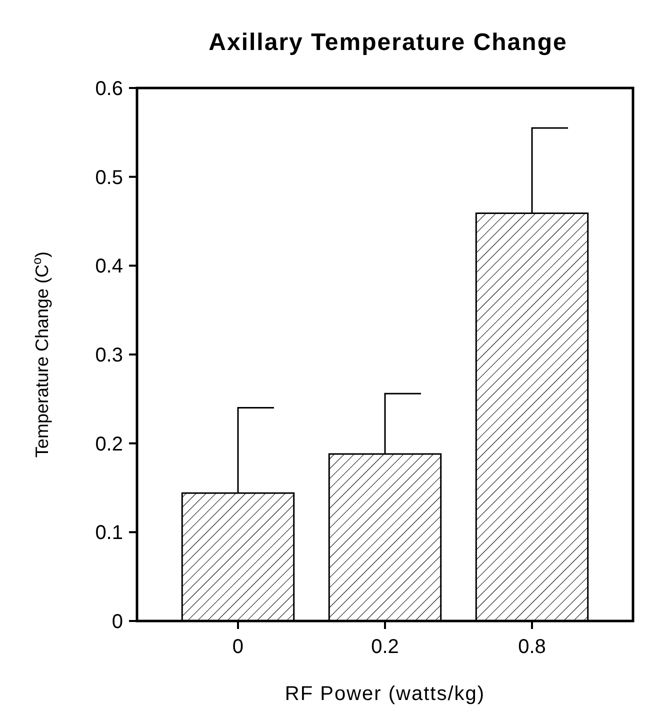 The height and width of the screenshot is (713, 657). What do you see at coordinates (109, 533) in the screenshot?
I see `y-tick-label: 0.1` at bounding box center [109, 533].